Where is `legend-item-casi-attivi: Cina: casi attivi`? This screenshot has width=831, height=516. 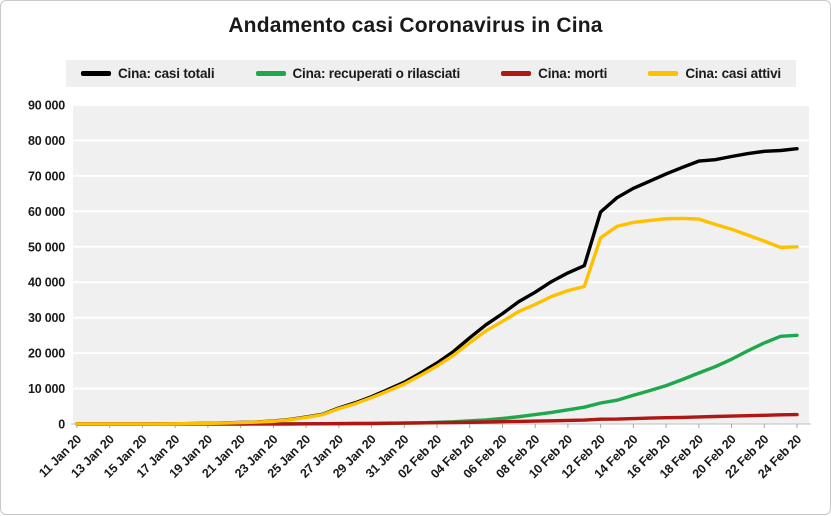
legend-item-casi-attivi: Cina: casi attivi is located at coordinates (714, 73).